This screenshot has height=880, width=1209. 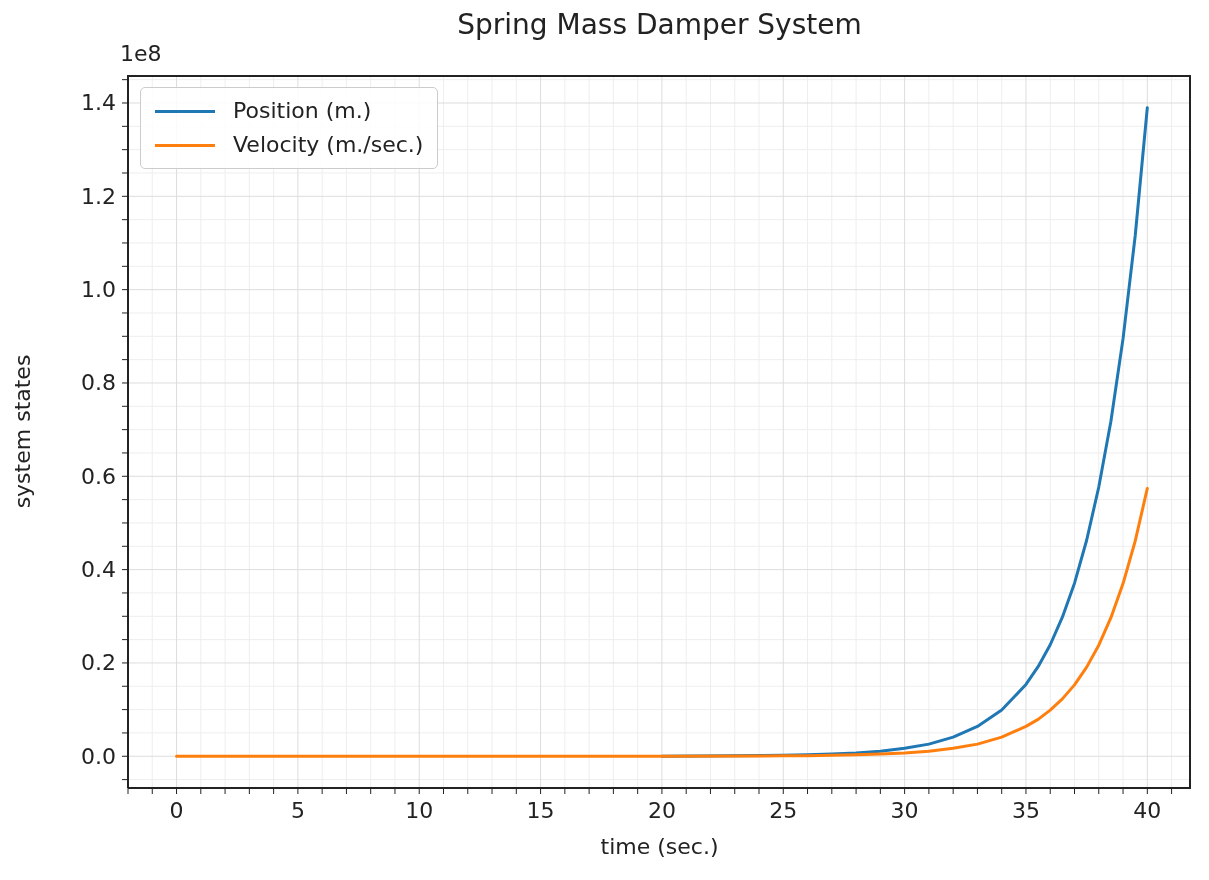 What do you see at coordinates (98, 756) in the screenshot?
I see `y-tick-label: 0.0` at bounding box center [98, 756].